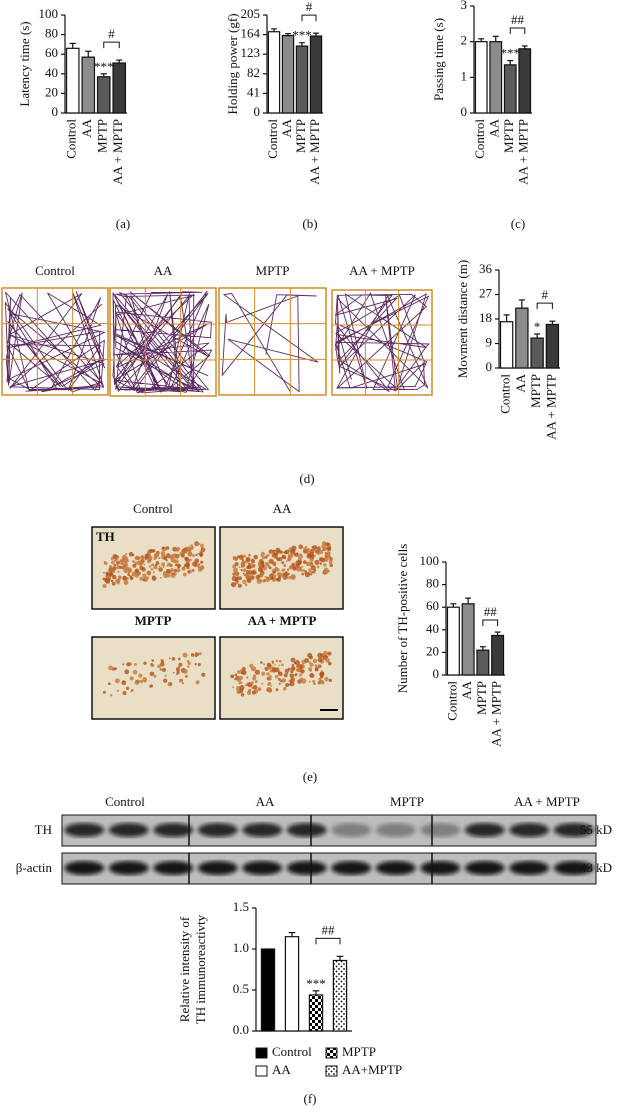  What do you see at coordinates (232, 63) in the screenshot?
I see `y-axis-label: Holding power (gf)` at bounding box center [232, 63].